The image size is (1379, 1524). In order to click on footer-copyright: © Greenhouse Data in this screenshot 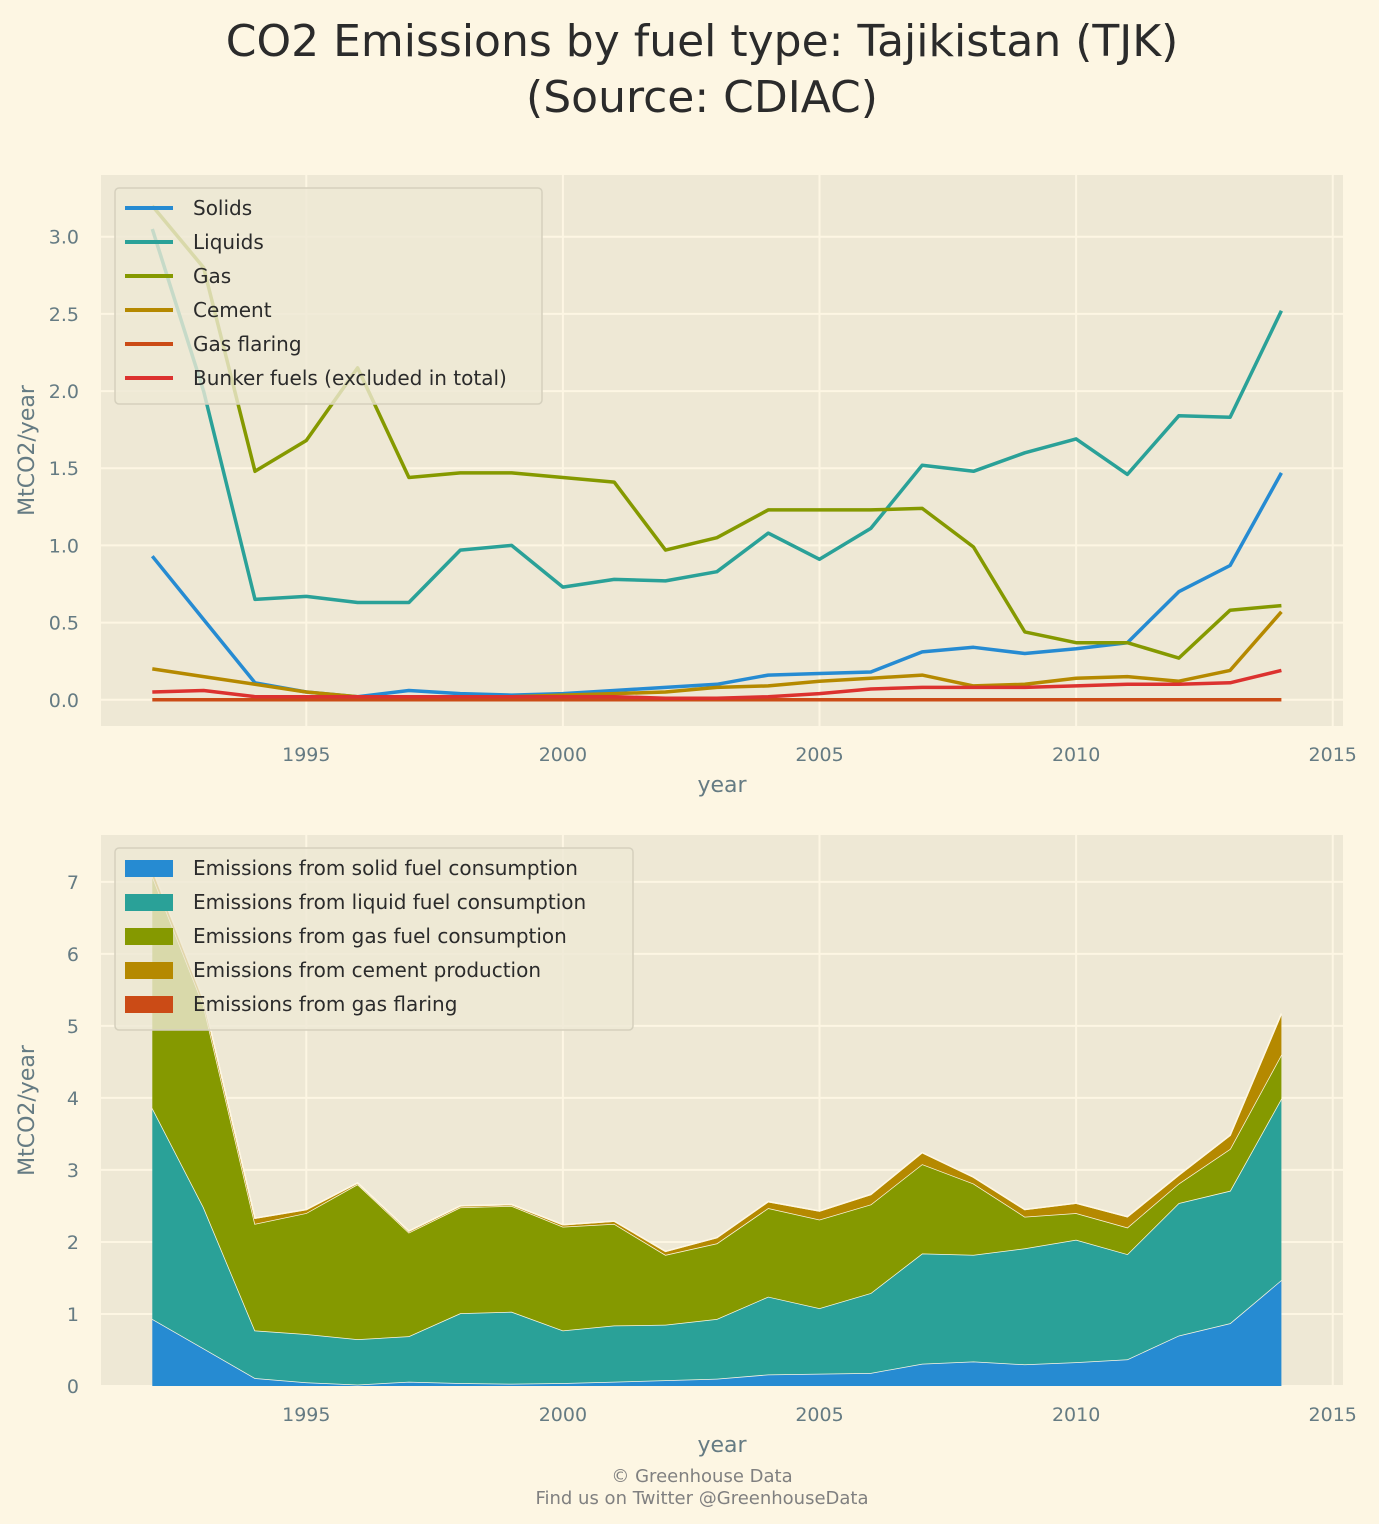, I will do `click(701, 1476)`.